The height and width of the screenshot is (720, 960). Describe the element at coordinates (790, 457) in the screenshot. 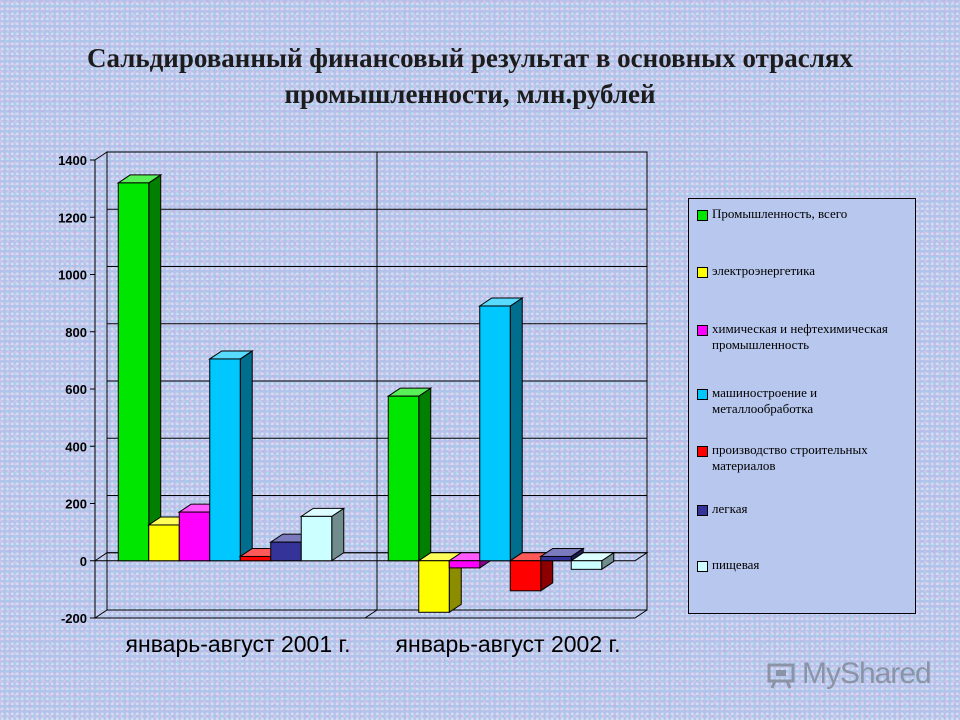

I see `legend-label: производство строительных материалов` at that location.